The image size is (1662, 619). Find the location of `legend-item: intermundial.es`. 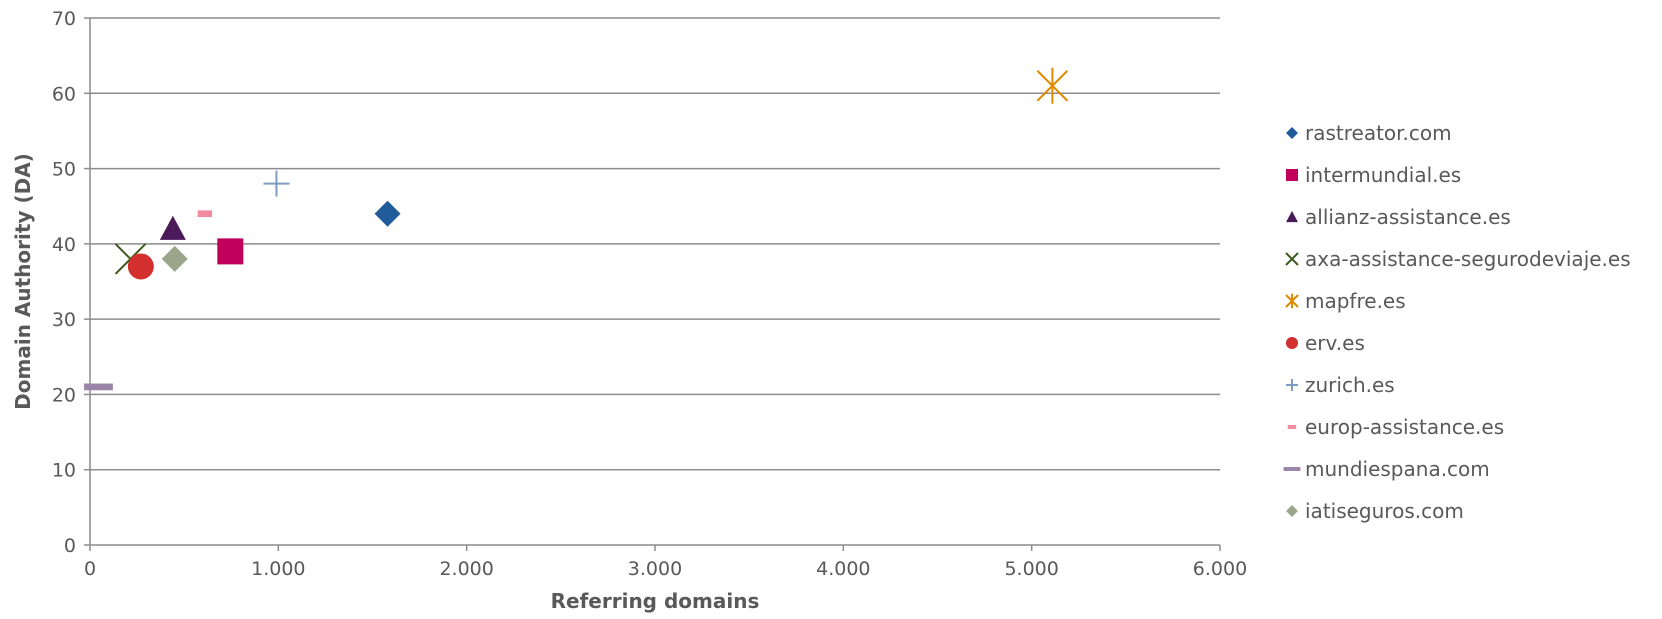

legend-item: intermundial.es is located at coordinates (1373, 175).